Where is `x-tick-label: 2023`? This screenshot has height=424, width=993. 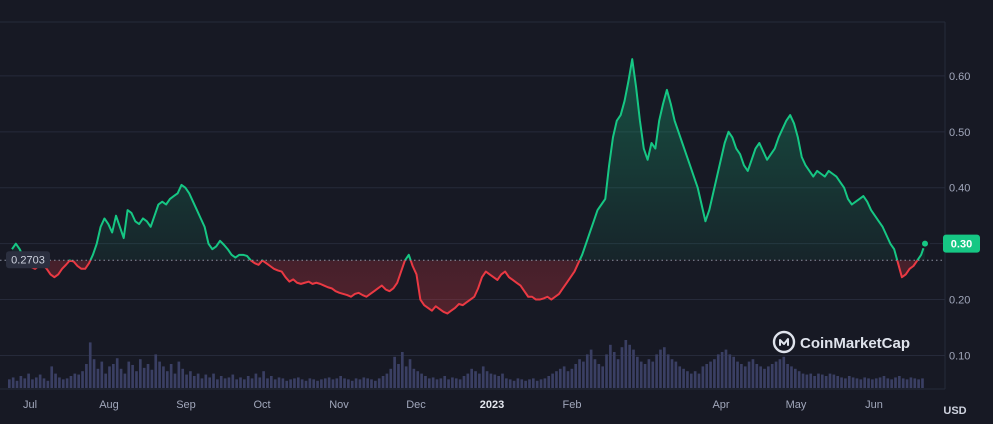 x-tick-label: 2023 is located at coordinates (492, 405).